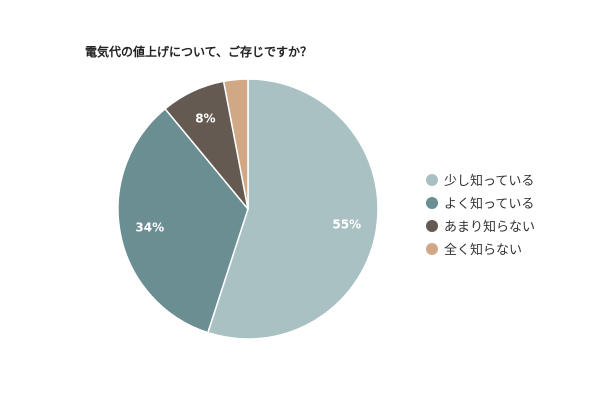 The image size is (600, 400). What do you see at coordinates (149, 228) in the screenshot?
I see `slice-label: 34%` at bounding box center [149, 228].